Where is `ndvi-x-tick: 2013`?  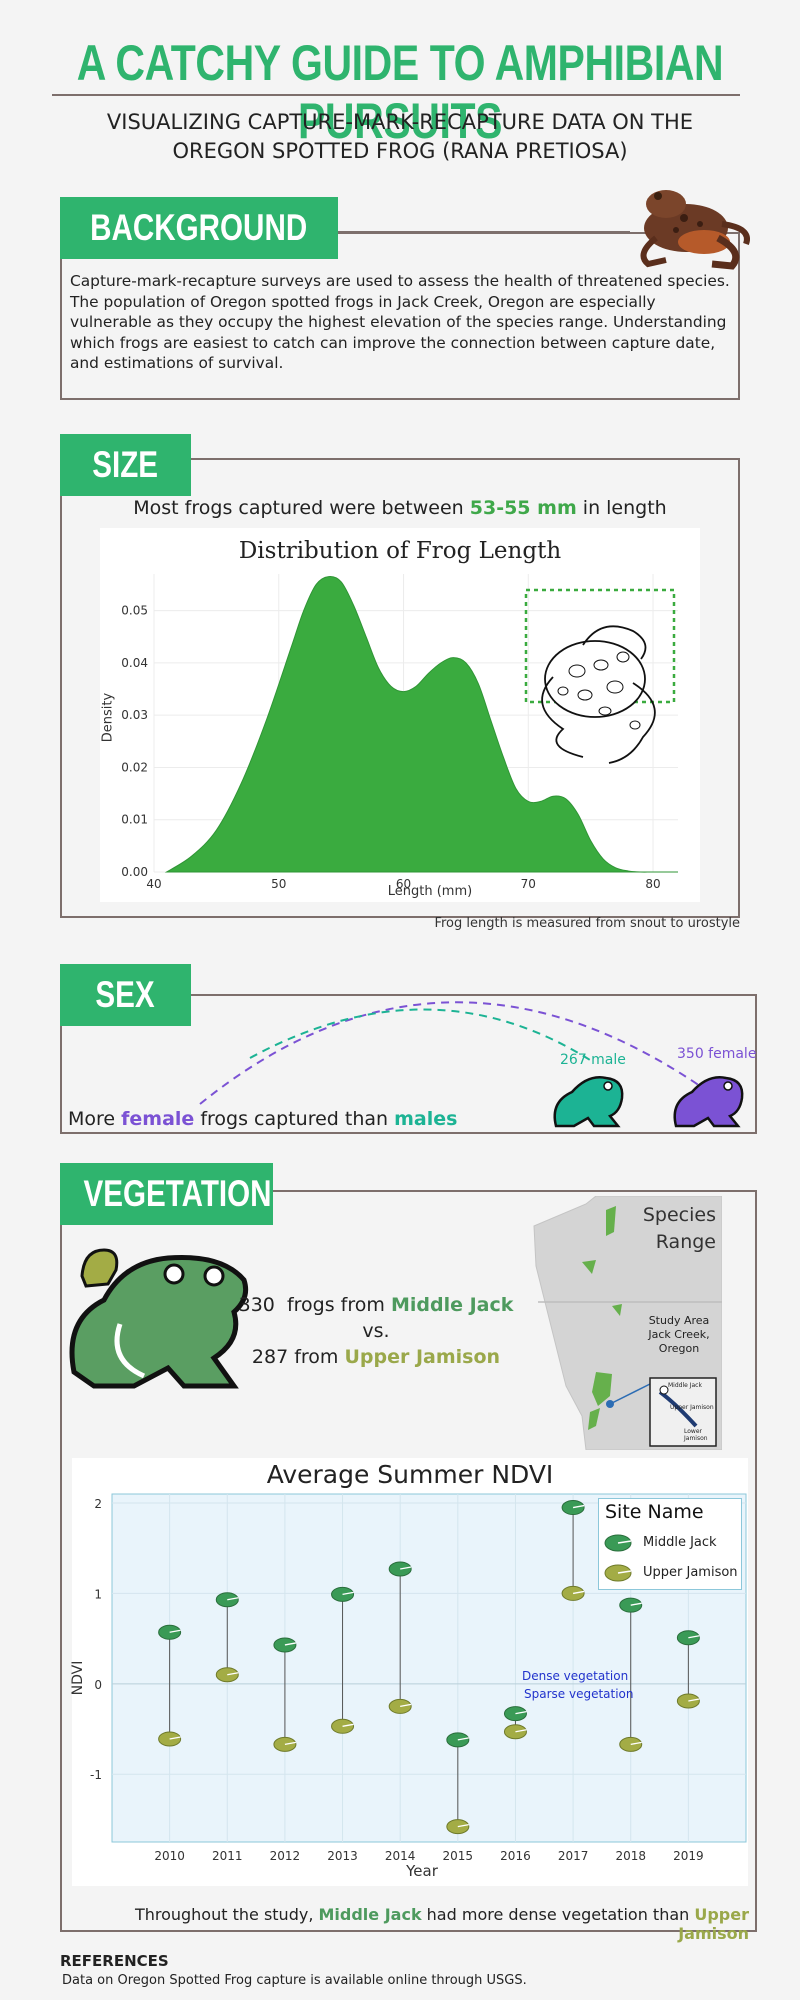
ndvi-x-tick: 2013 is located at coordinates (342, 1856).